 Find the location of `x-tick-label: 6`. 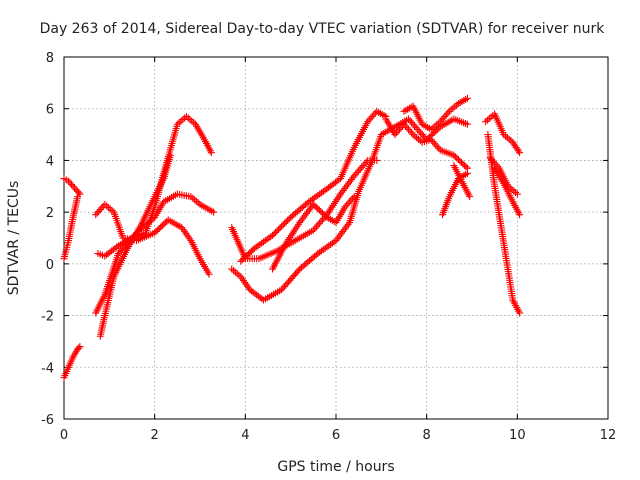

x-tick-label: 6 is located at coordinates (336, 435).